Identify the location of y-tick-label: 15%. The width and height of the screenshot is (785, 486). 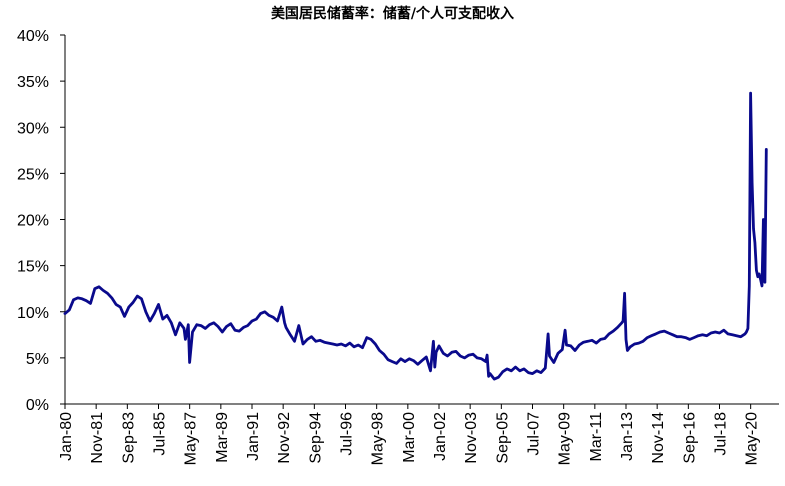
(33, 267).